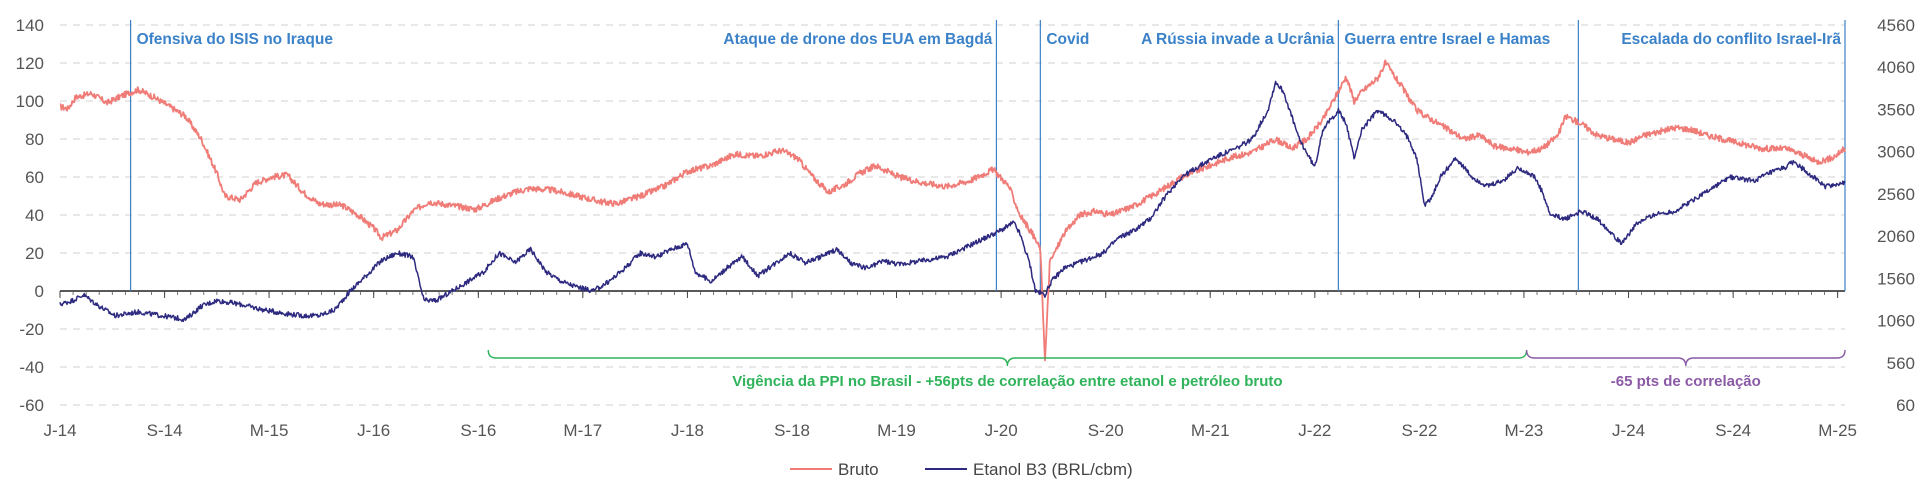  Describe the element at coordinates (34, 177) in the screenshot. I see `y-left-tick-label: 60` at that location.